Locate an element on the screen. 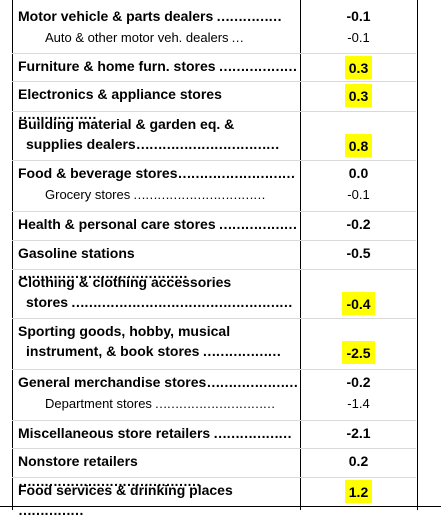 Image resolution: width=441 pixels, height=520 pixels. value-text: 0.0 is located at coordinates (358, 173).